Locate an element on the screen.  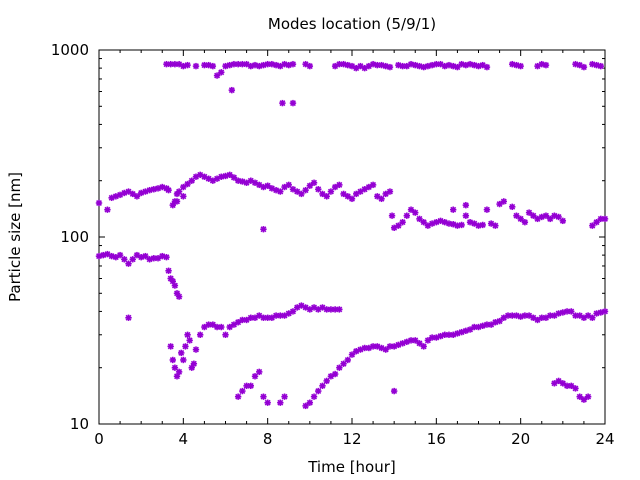
chart-title: Modes location (5/9/1) is located at coordinates (352, 24).